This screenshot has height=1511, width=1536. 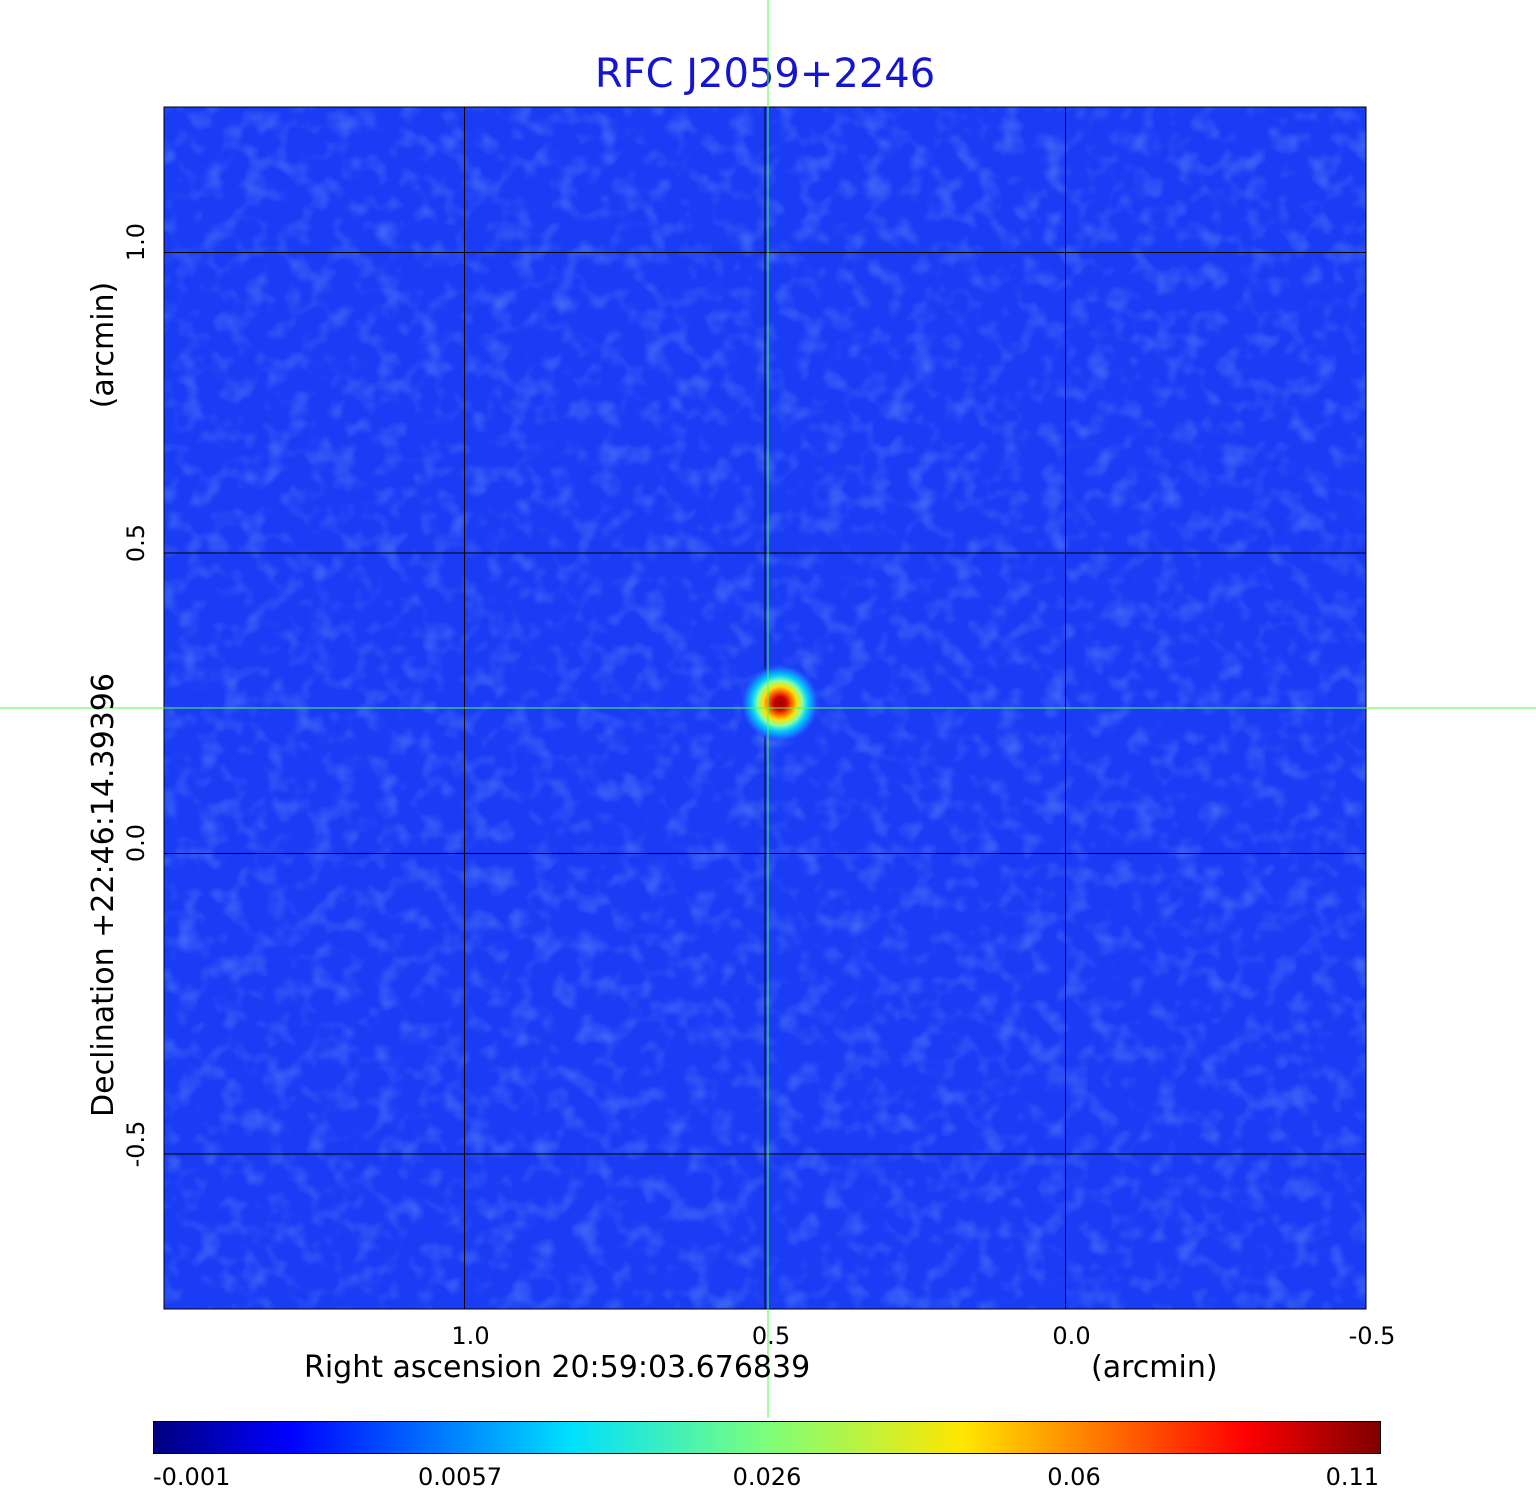 What do you see at coordinates (460, 1477) in the screenshot?
I see `colorbar-tick-label: 0.0057` at bounding box center [460, 1477].